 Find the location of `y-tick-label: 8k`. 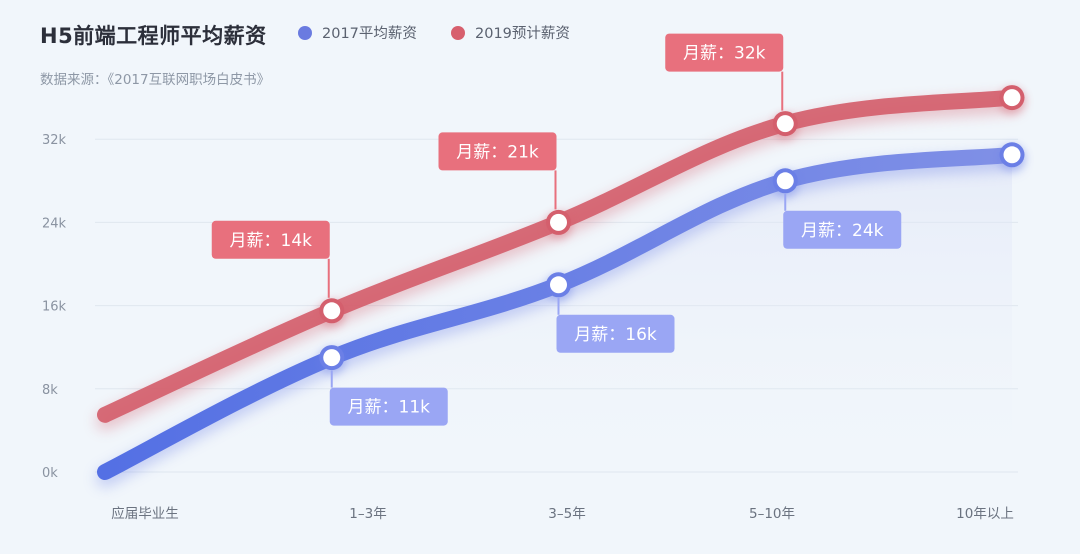

y-tick-label: 8k is located at coordinates (50, 390).